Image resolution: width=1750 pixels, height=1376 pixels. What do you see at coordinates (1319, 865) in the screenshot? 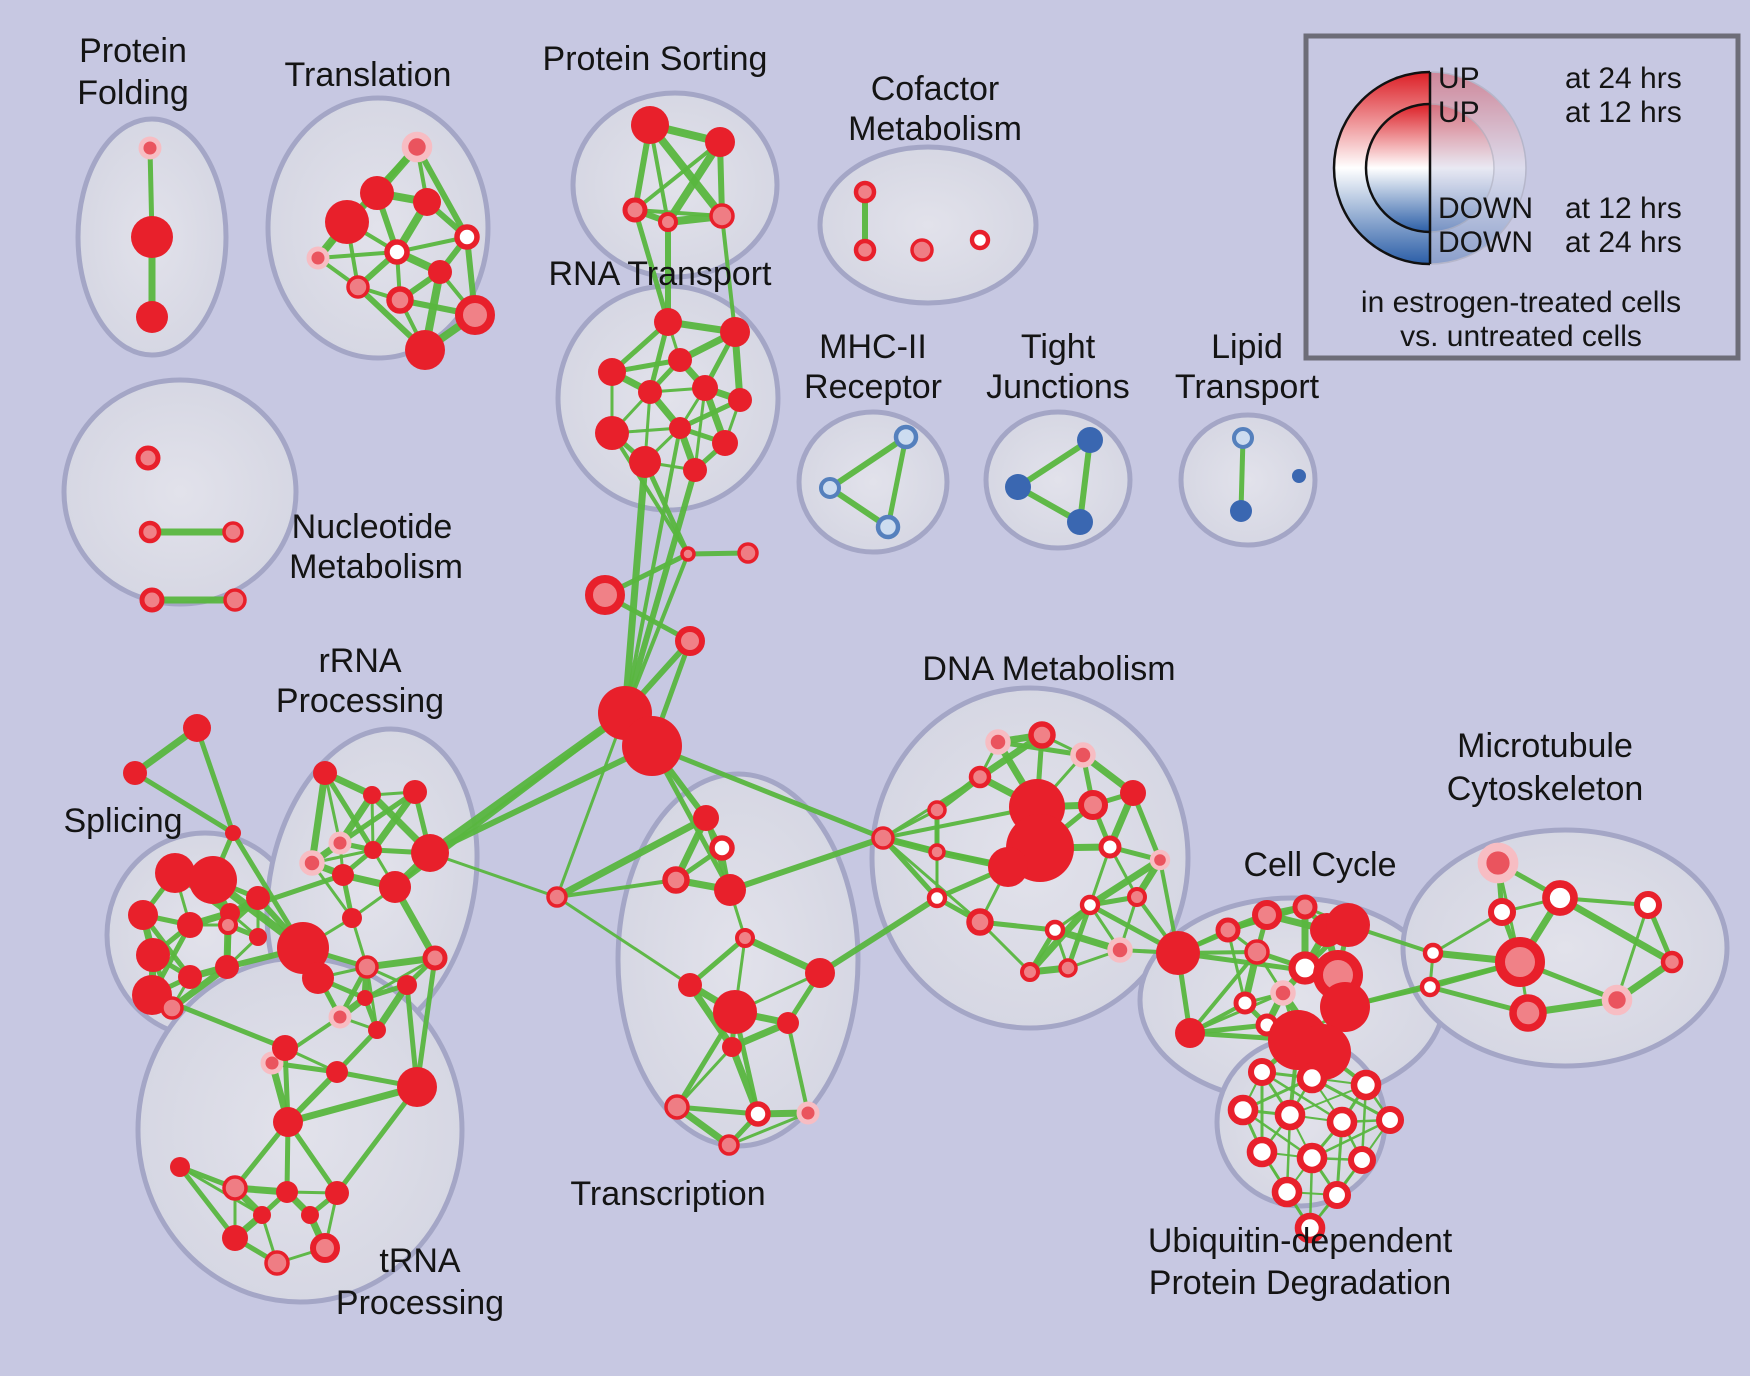
I see `cluster-label-cellcycle: Cell Cycle` at bounding box center [1319, 865].